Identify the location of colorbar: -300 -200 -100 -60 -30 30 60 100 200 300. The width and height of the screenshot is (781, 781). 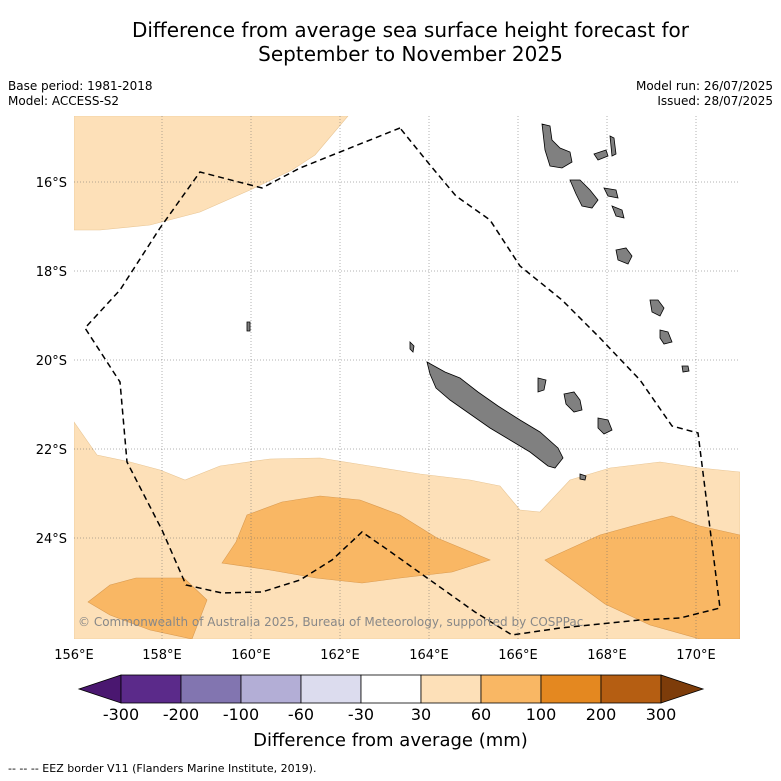
(391, 699).